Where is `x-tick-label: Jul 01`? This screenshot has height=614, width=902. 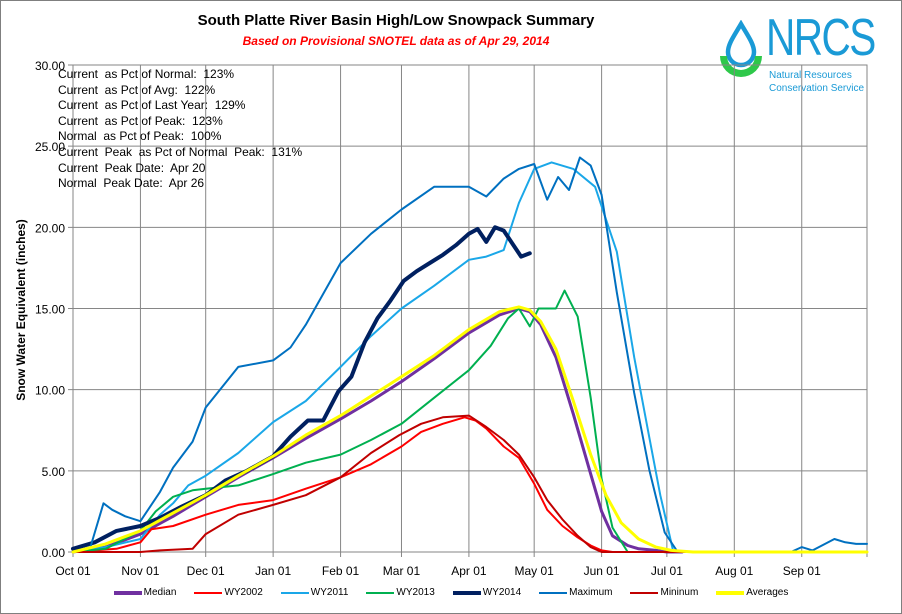 x-tick-label: Jul 01 is located at coordinates (667, 571).